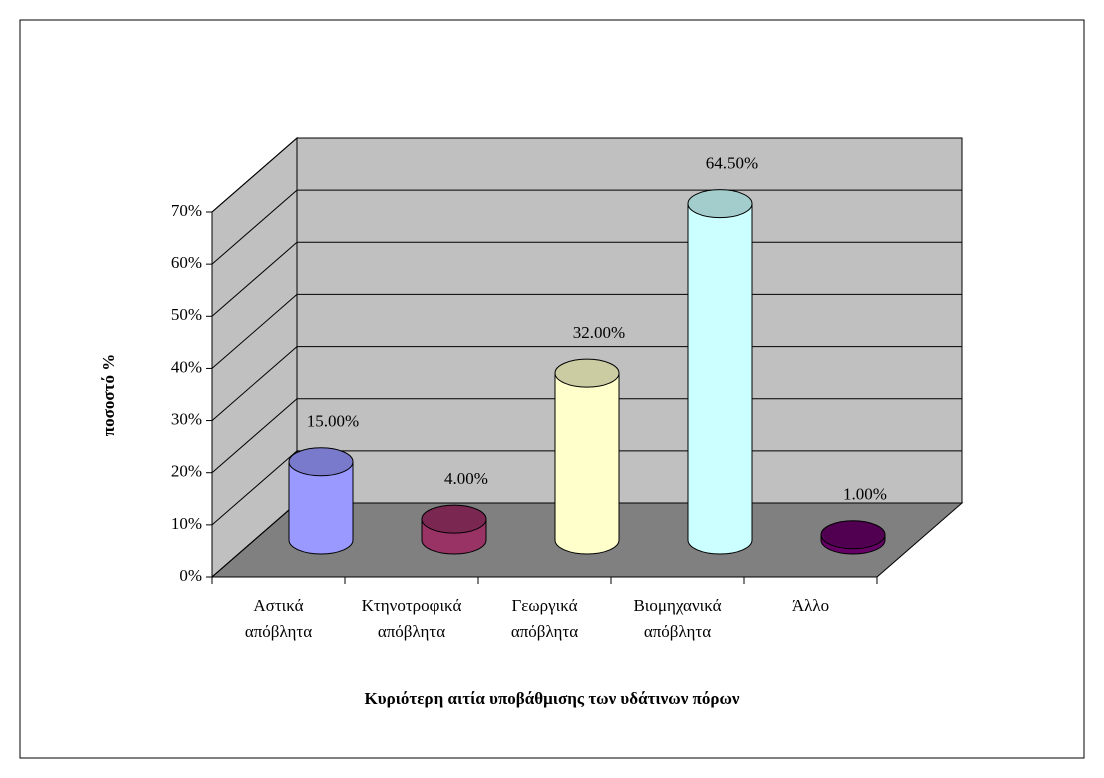  What do you see at coordinates (186, 314) in the screenshot?
I see `y-tick-label: 50%` at bounding box center [186, 314].